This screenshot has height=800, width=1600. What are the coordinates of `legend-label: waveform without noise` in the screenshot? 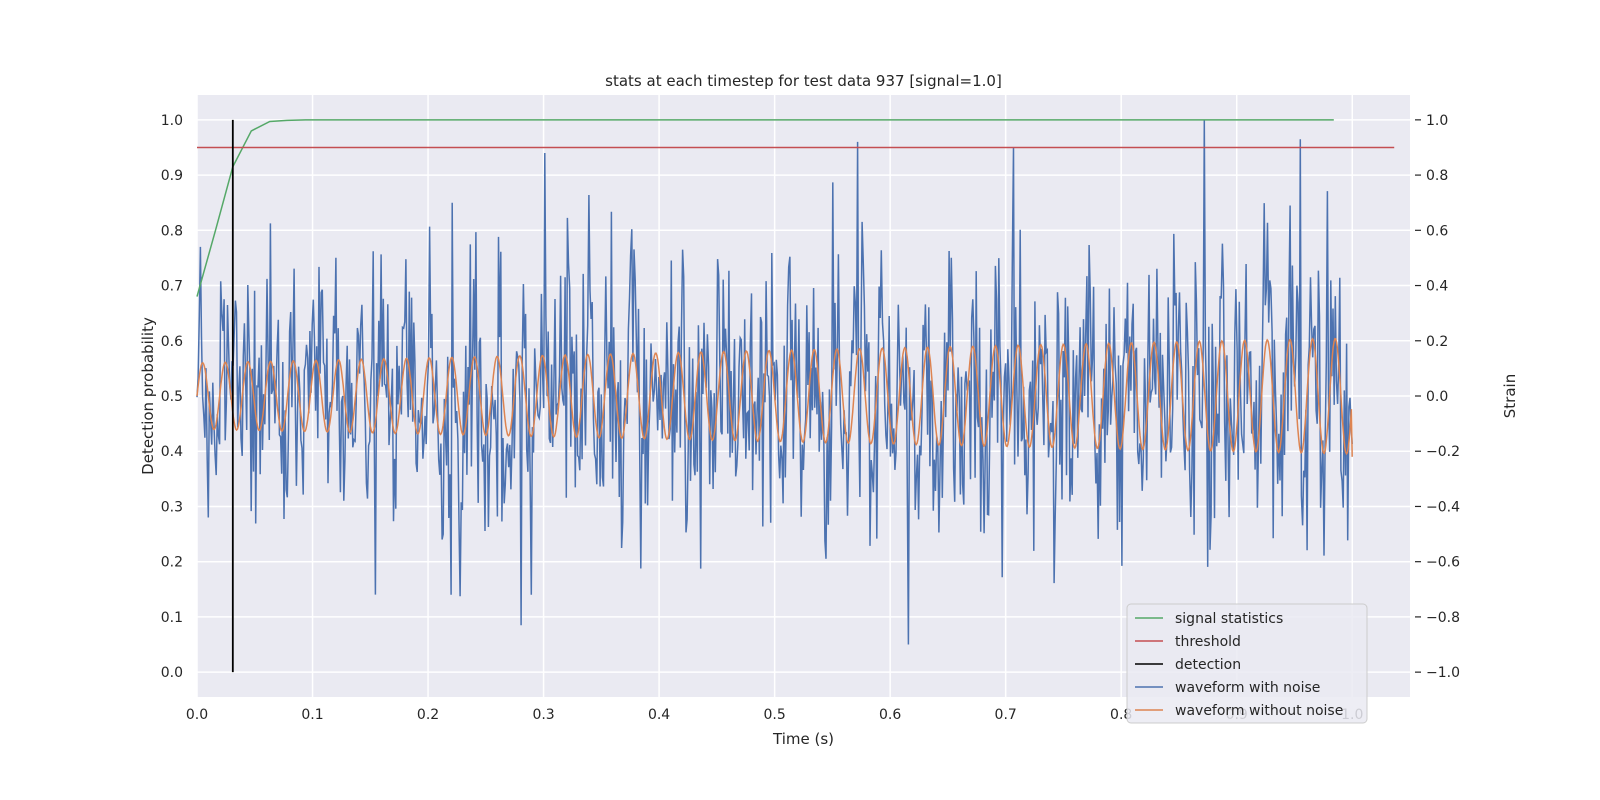 It's located at (1259, 711).